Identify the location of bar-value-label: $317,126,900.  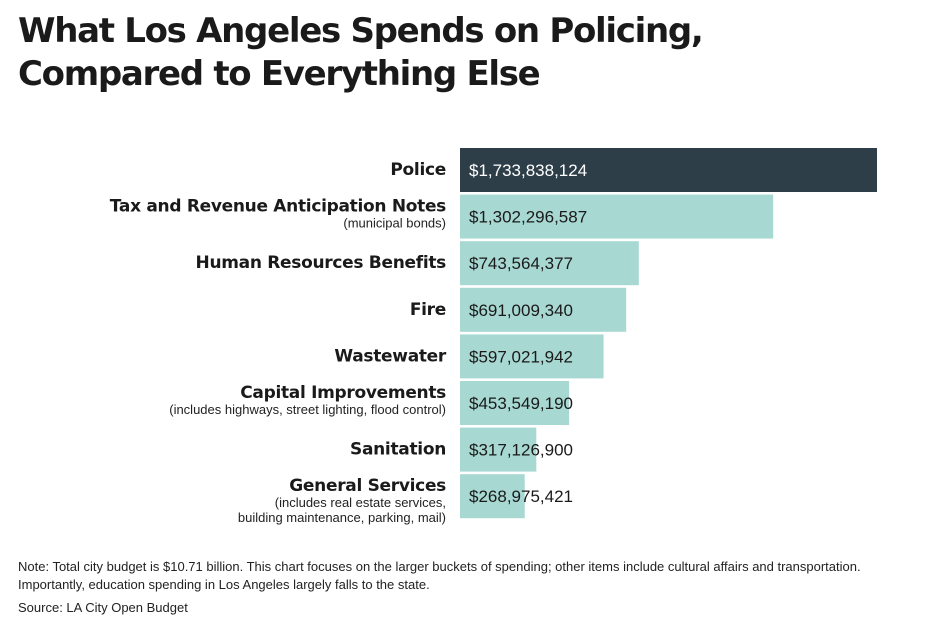
(521, 450).